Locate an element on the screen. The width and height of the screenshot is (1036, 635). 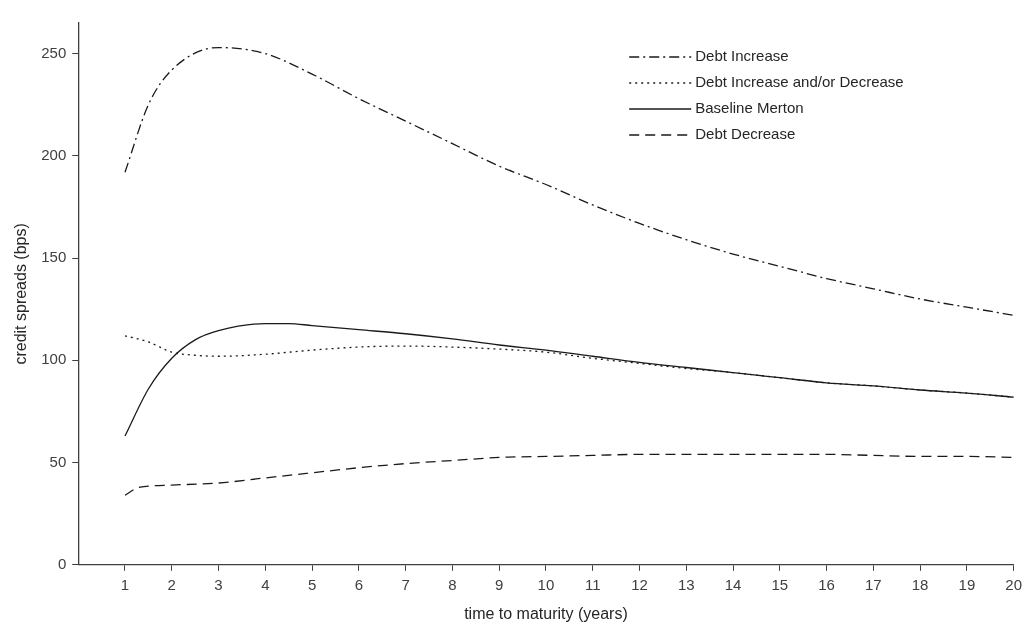
y-axis-title: credit spreads (bps) is located at coordinates (21, 294).